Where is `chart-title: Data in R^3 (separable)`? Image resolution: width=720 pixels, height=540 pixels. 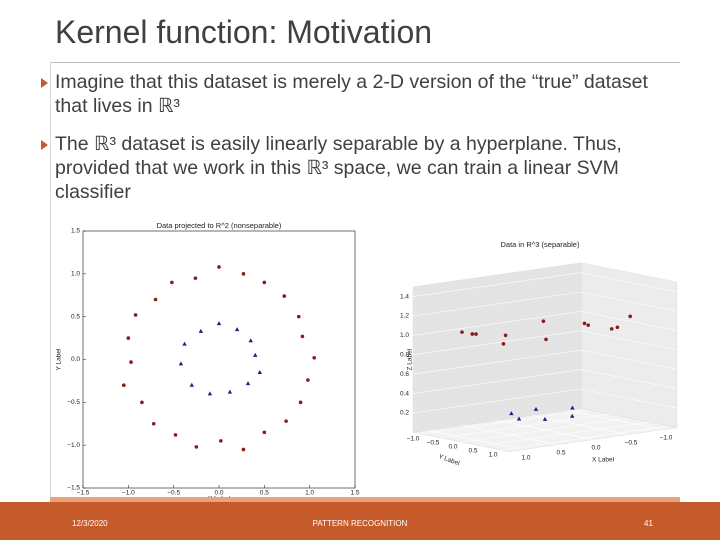 chart-title: Data in R^3 (separable) is located at coordinates (540, 244).